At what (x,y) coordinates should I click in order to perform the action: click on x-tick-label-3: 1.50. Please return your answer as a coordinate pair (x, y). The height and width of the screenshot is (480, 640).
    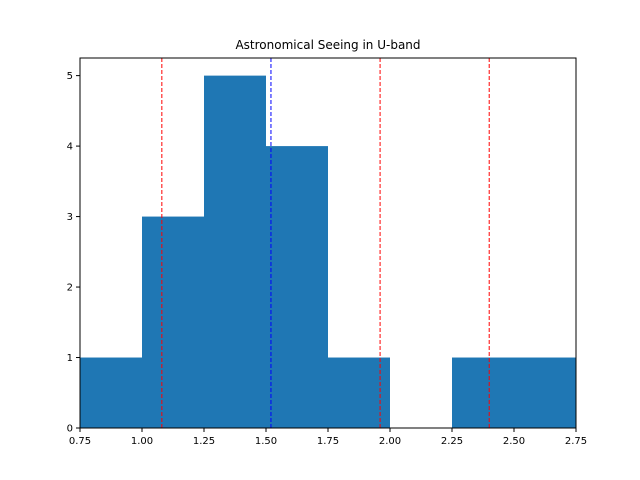
    Looking at the image, I should click on (266, 441).